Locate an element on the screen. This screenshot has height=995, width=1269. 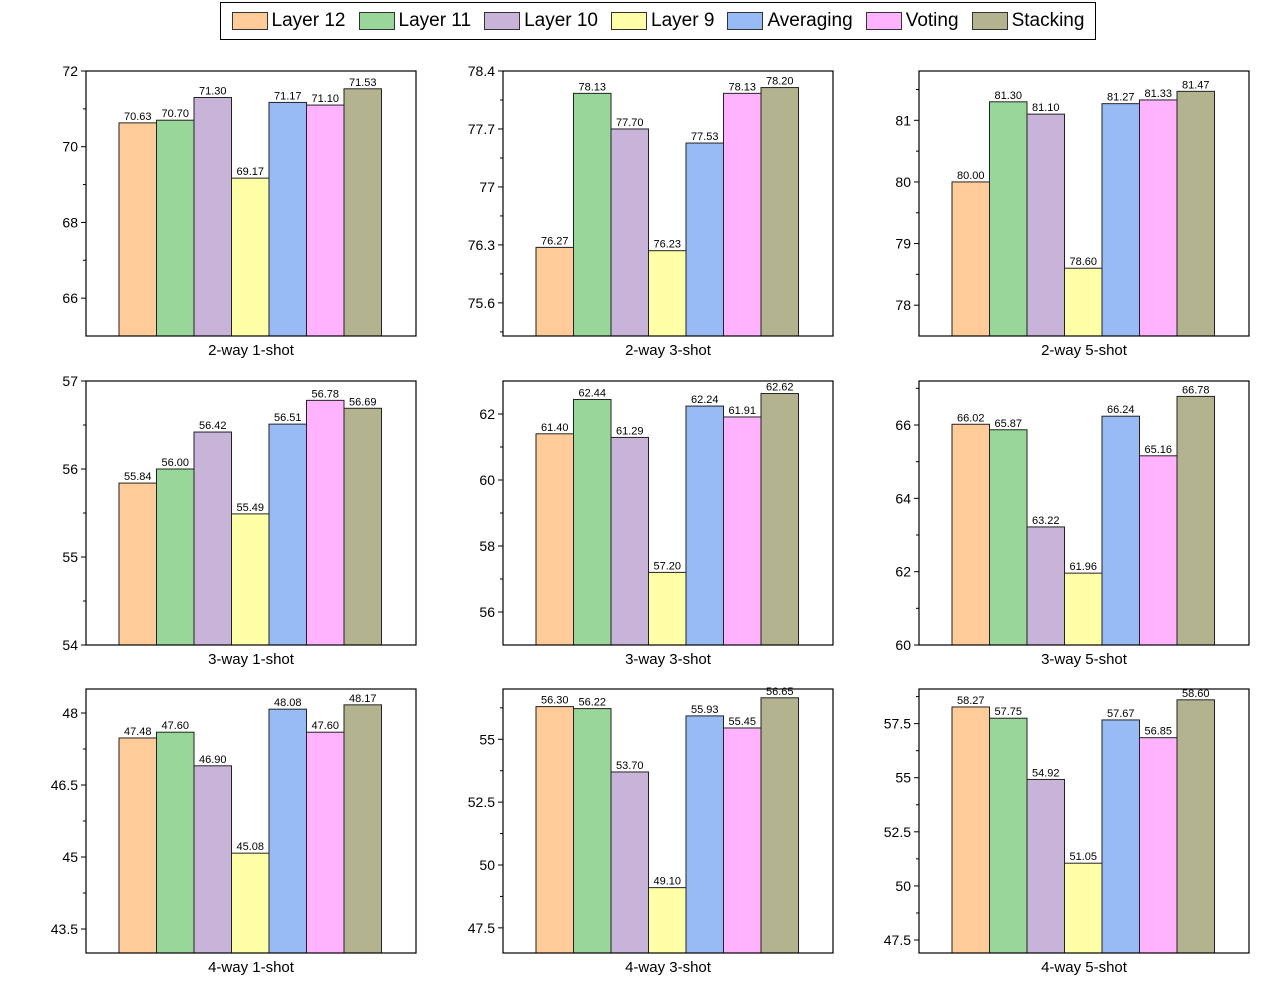
legend-label: Layer 11 is located at coordinates (435, 20).